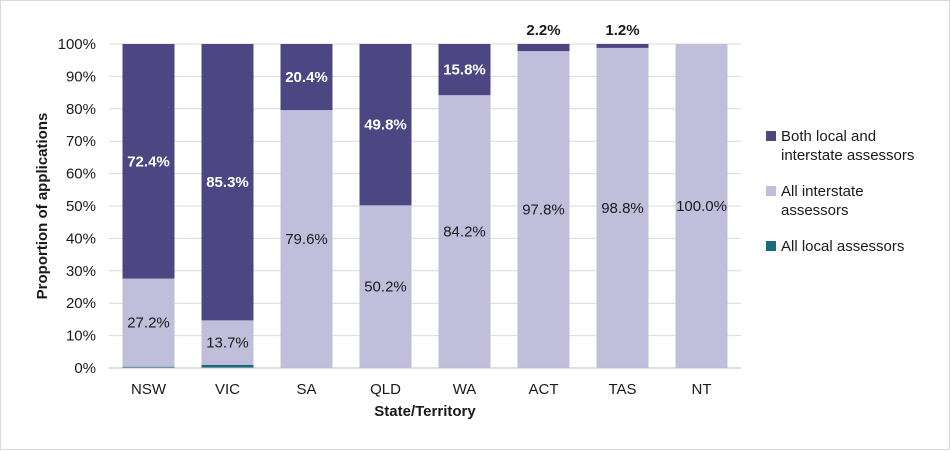 This screenshot has height=451, width=950. I want to click on legend-label: interstate assessors, so click(847, 155).